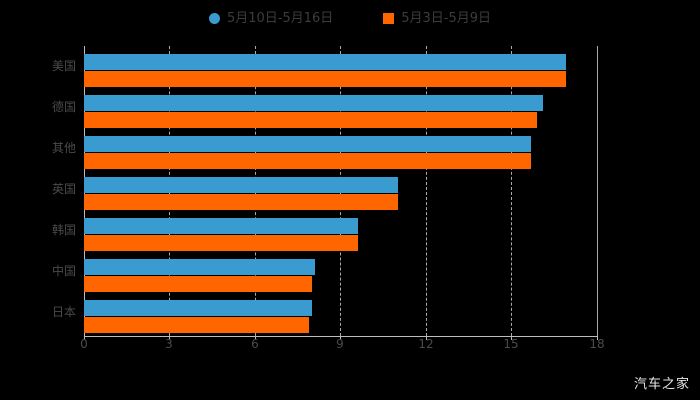 The width and height of the screenshot is (700, 400). Describe the element at coordinates (214, 18) in the screenshot. I see `legend-circle-marker-icon` at that location.